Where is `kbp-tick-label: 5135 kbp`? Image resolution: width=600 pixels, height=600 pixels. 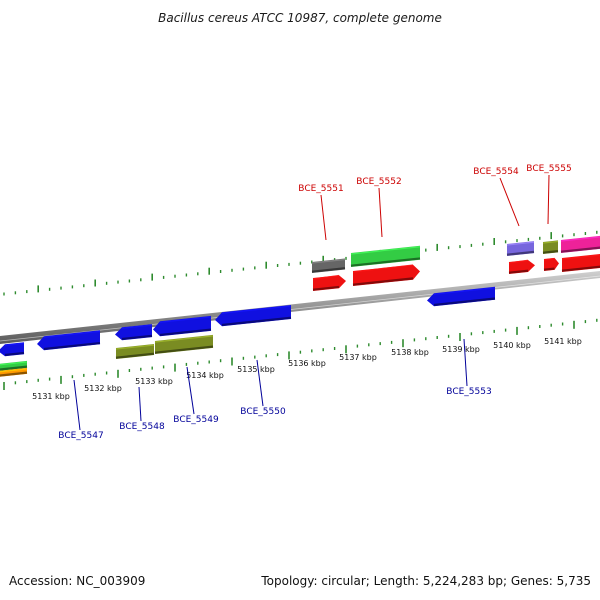
kbp-tick-label: 5135 kbp is located at coordinates (256, 369).